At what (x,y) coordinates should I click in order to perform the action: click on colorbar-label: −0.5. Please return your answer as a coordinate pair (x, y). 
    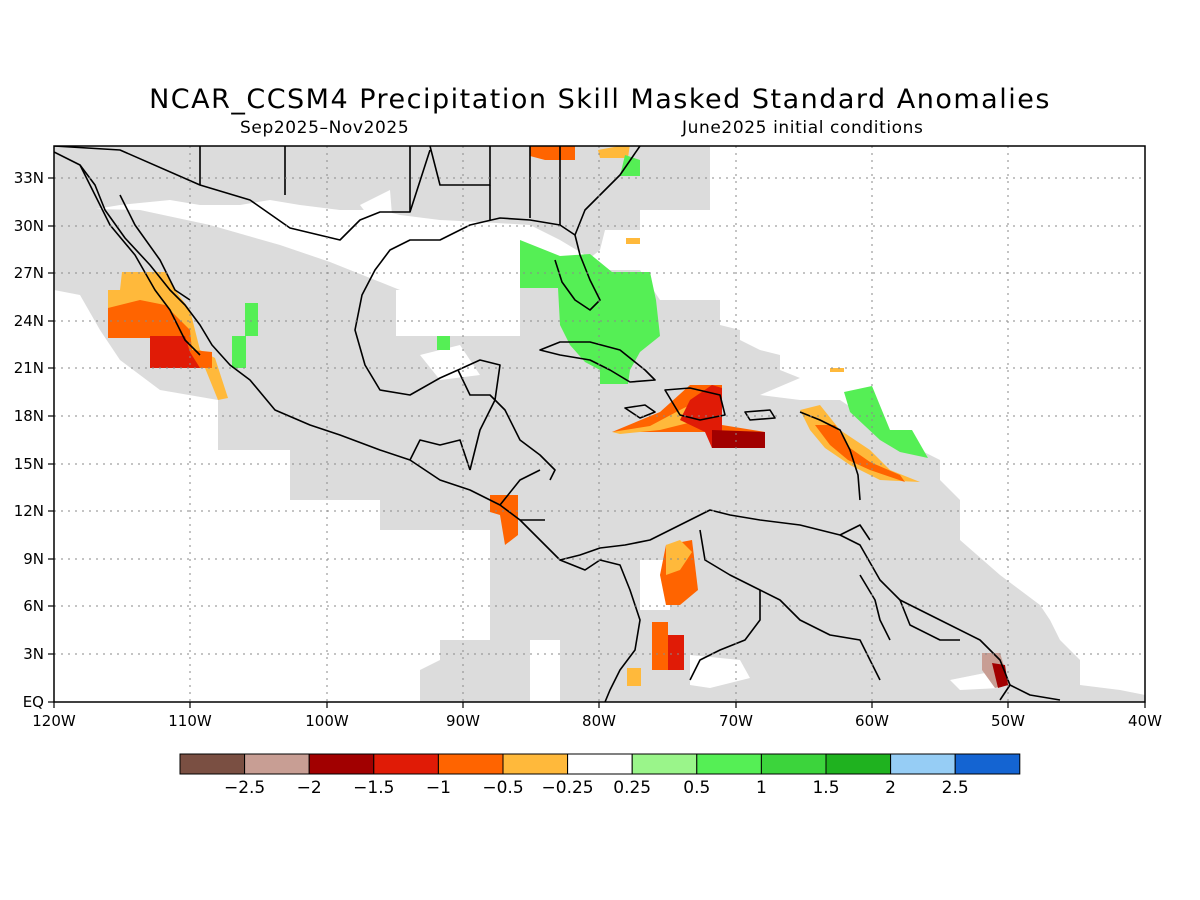
    Looking at the image, I should click on (502, 788).